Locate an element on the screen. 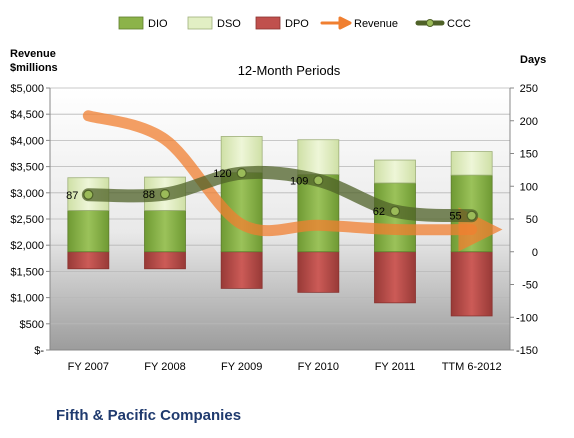 This screenshot has height=438, width=574. left-tick-label: $4,000 is located at coordinates (27, 141).